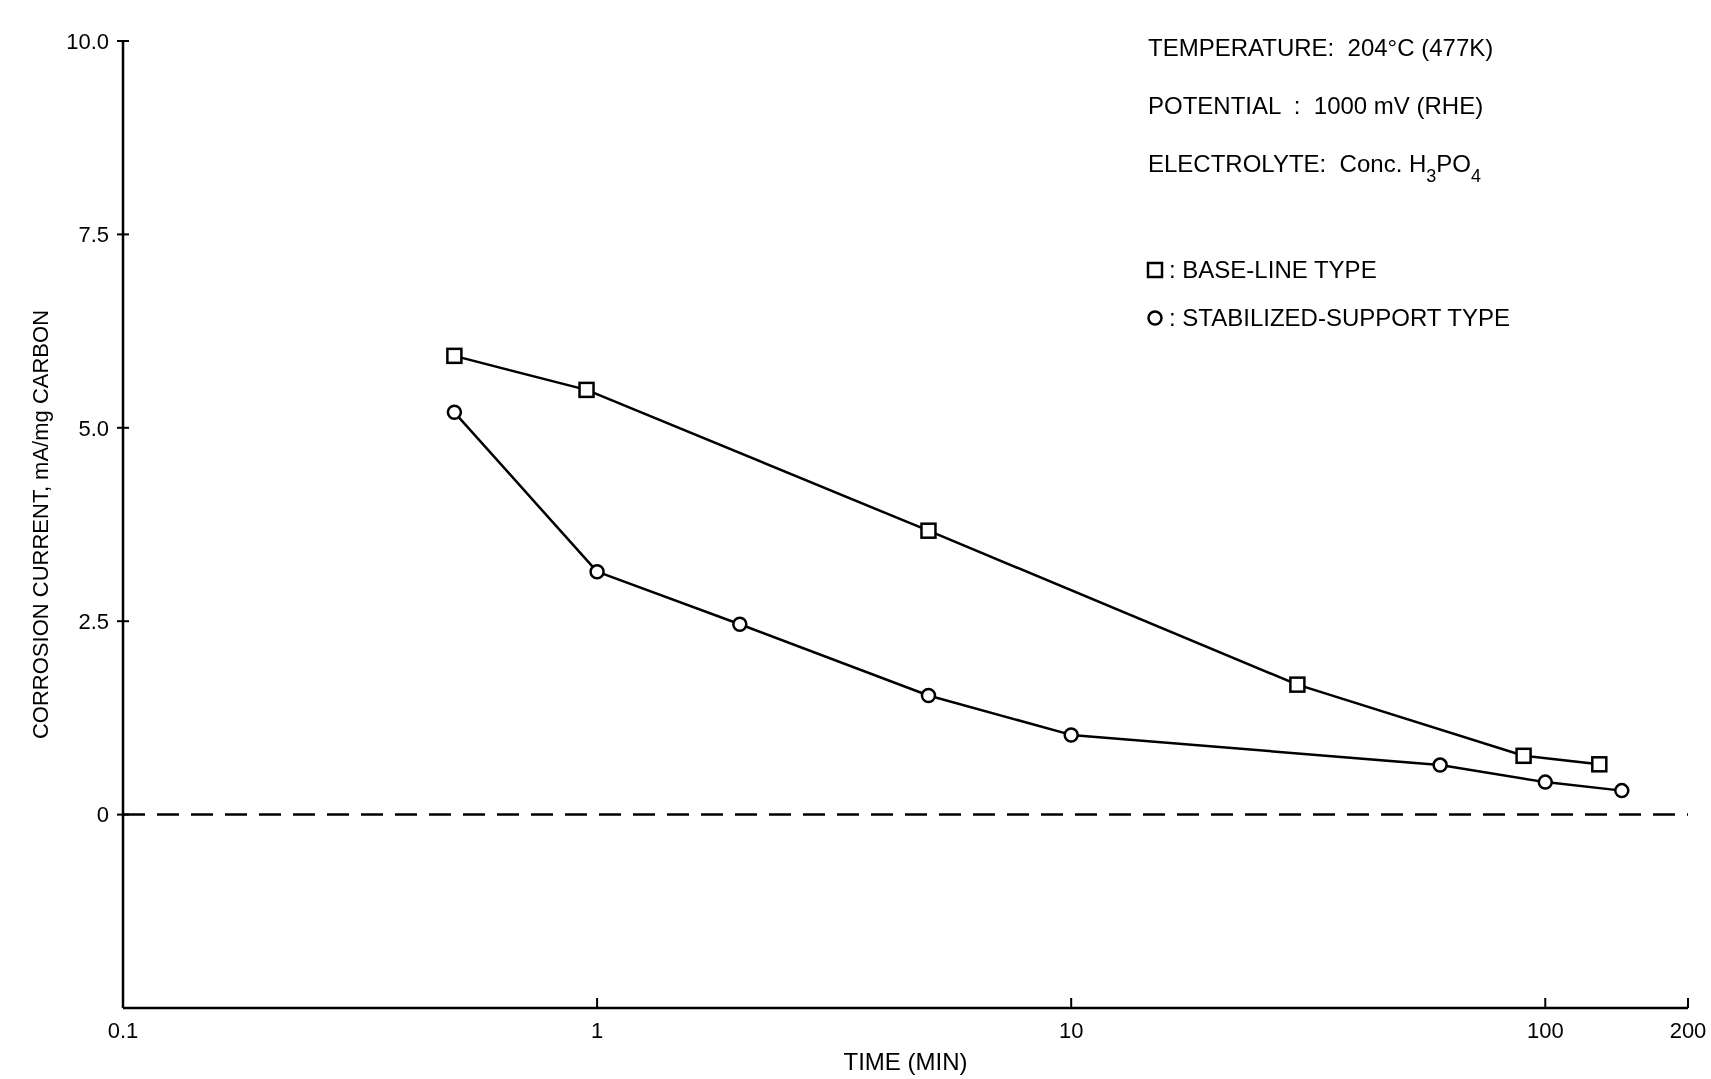  I want to click on y-tick-label: 2.5, so click(93, 621).